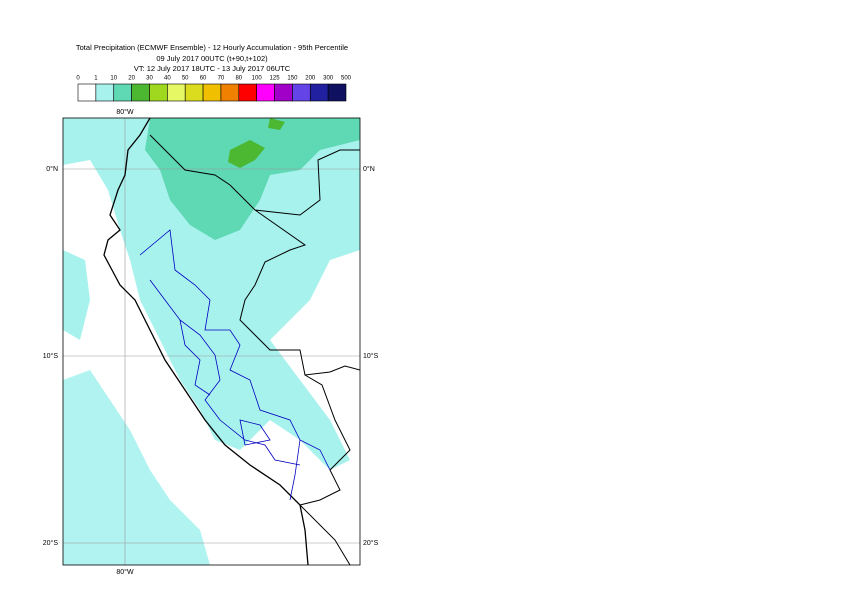 This screenshot has height=596, width=842. Describe the element at coordinates (96, 79) in the screenshot. I see `legend-label: 1` at that location.